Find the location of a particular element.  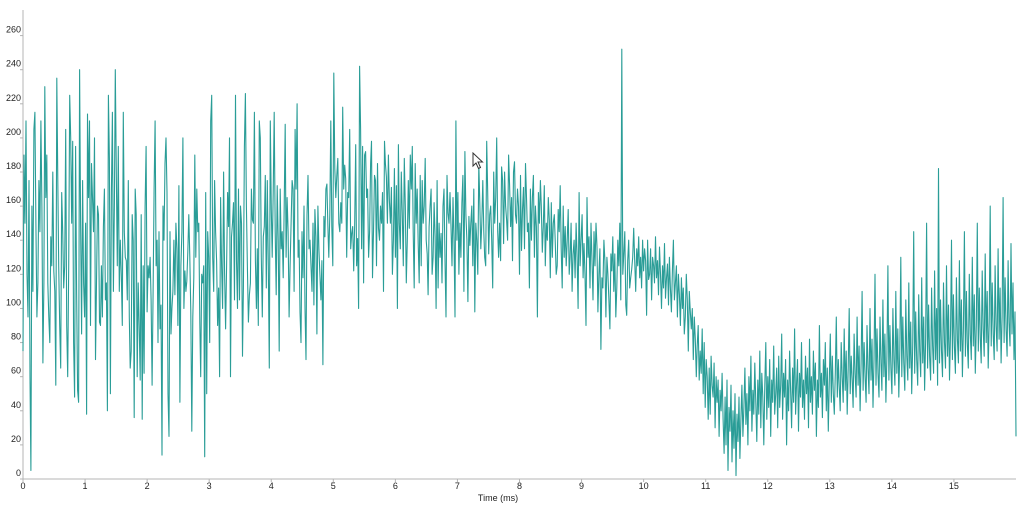

x-tick-label: 5 is located at coordinates (333, 486).